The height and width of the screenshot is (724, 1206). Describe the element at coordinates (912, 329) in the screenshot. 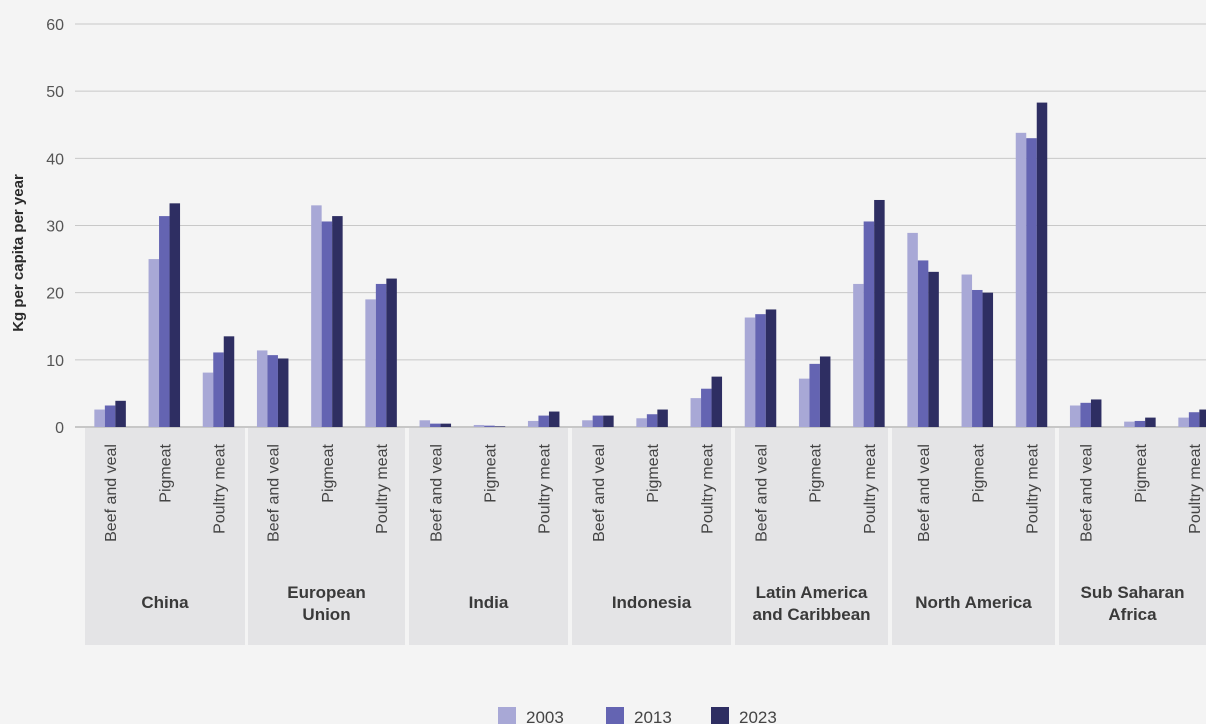

I see `bar-north-america-beef-and-veal-2003` at that location.